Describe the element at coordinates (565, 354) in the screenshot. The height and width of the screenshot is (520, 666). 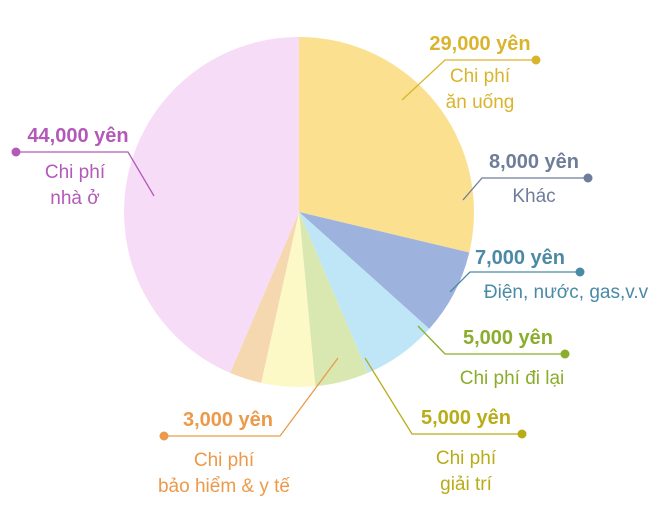
I see `leader-dot-di-lai` at that location.